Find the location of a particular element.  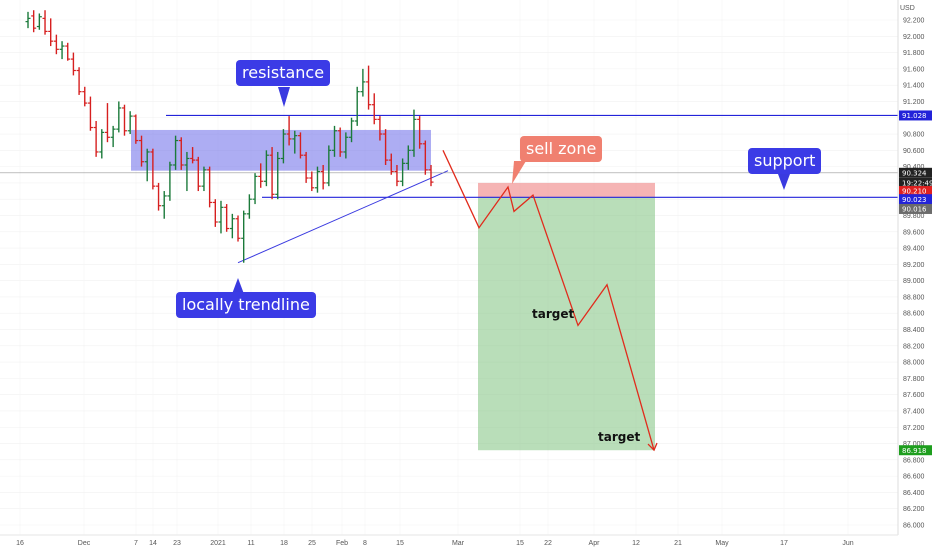

y-tick-label: 87.400 is located at coordinates (914, 411).